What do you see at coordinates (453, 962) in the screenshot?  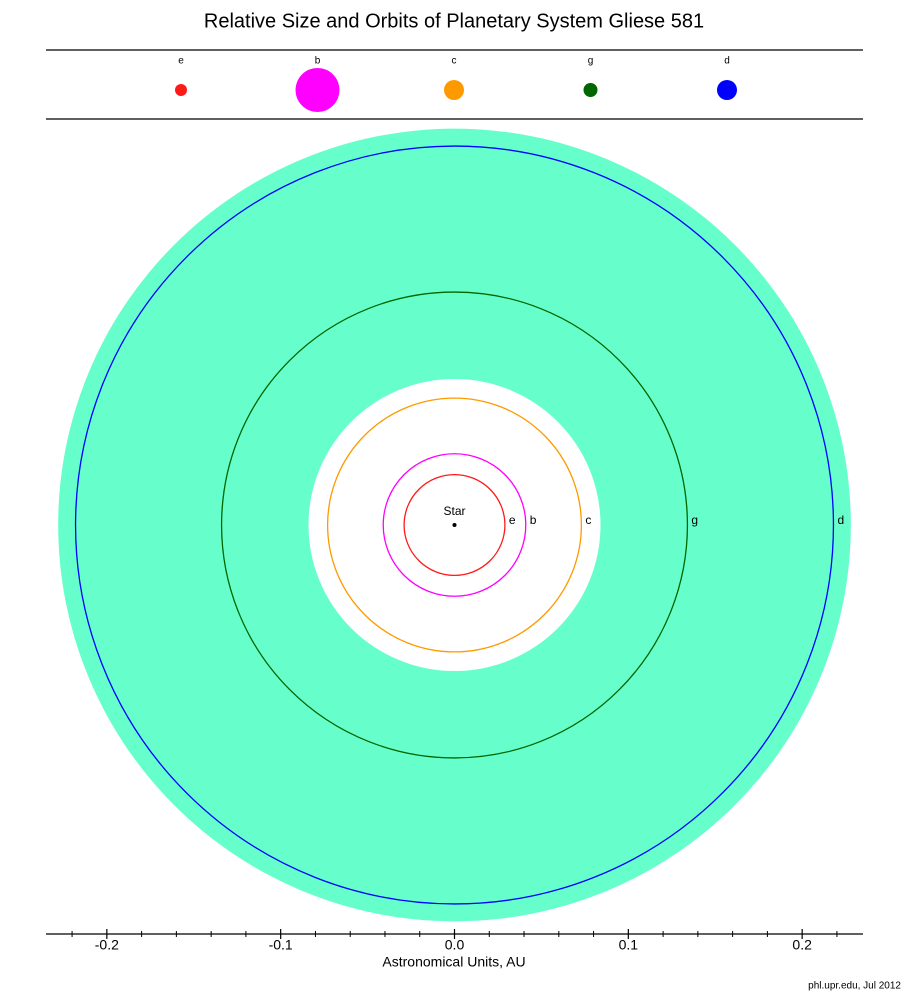 I see `x-axis-label: Astronomical Units, AU` at bounding box center [453, 962].